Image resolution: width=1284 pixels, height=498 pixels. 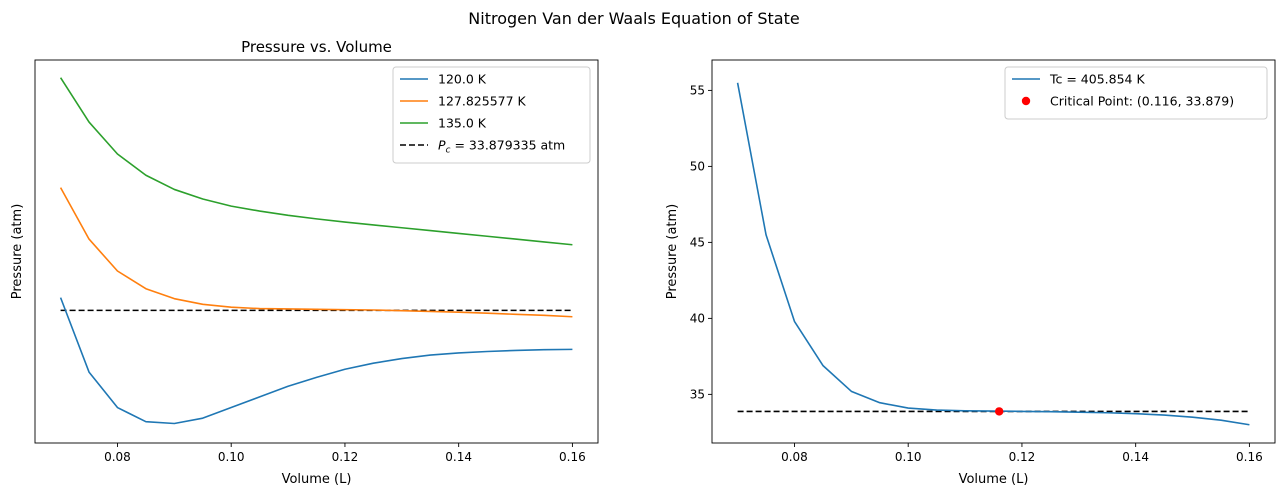 I want to click on legend-label-value: = 33.879335 atm, so click(x=508, y=145).